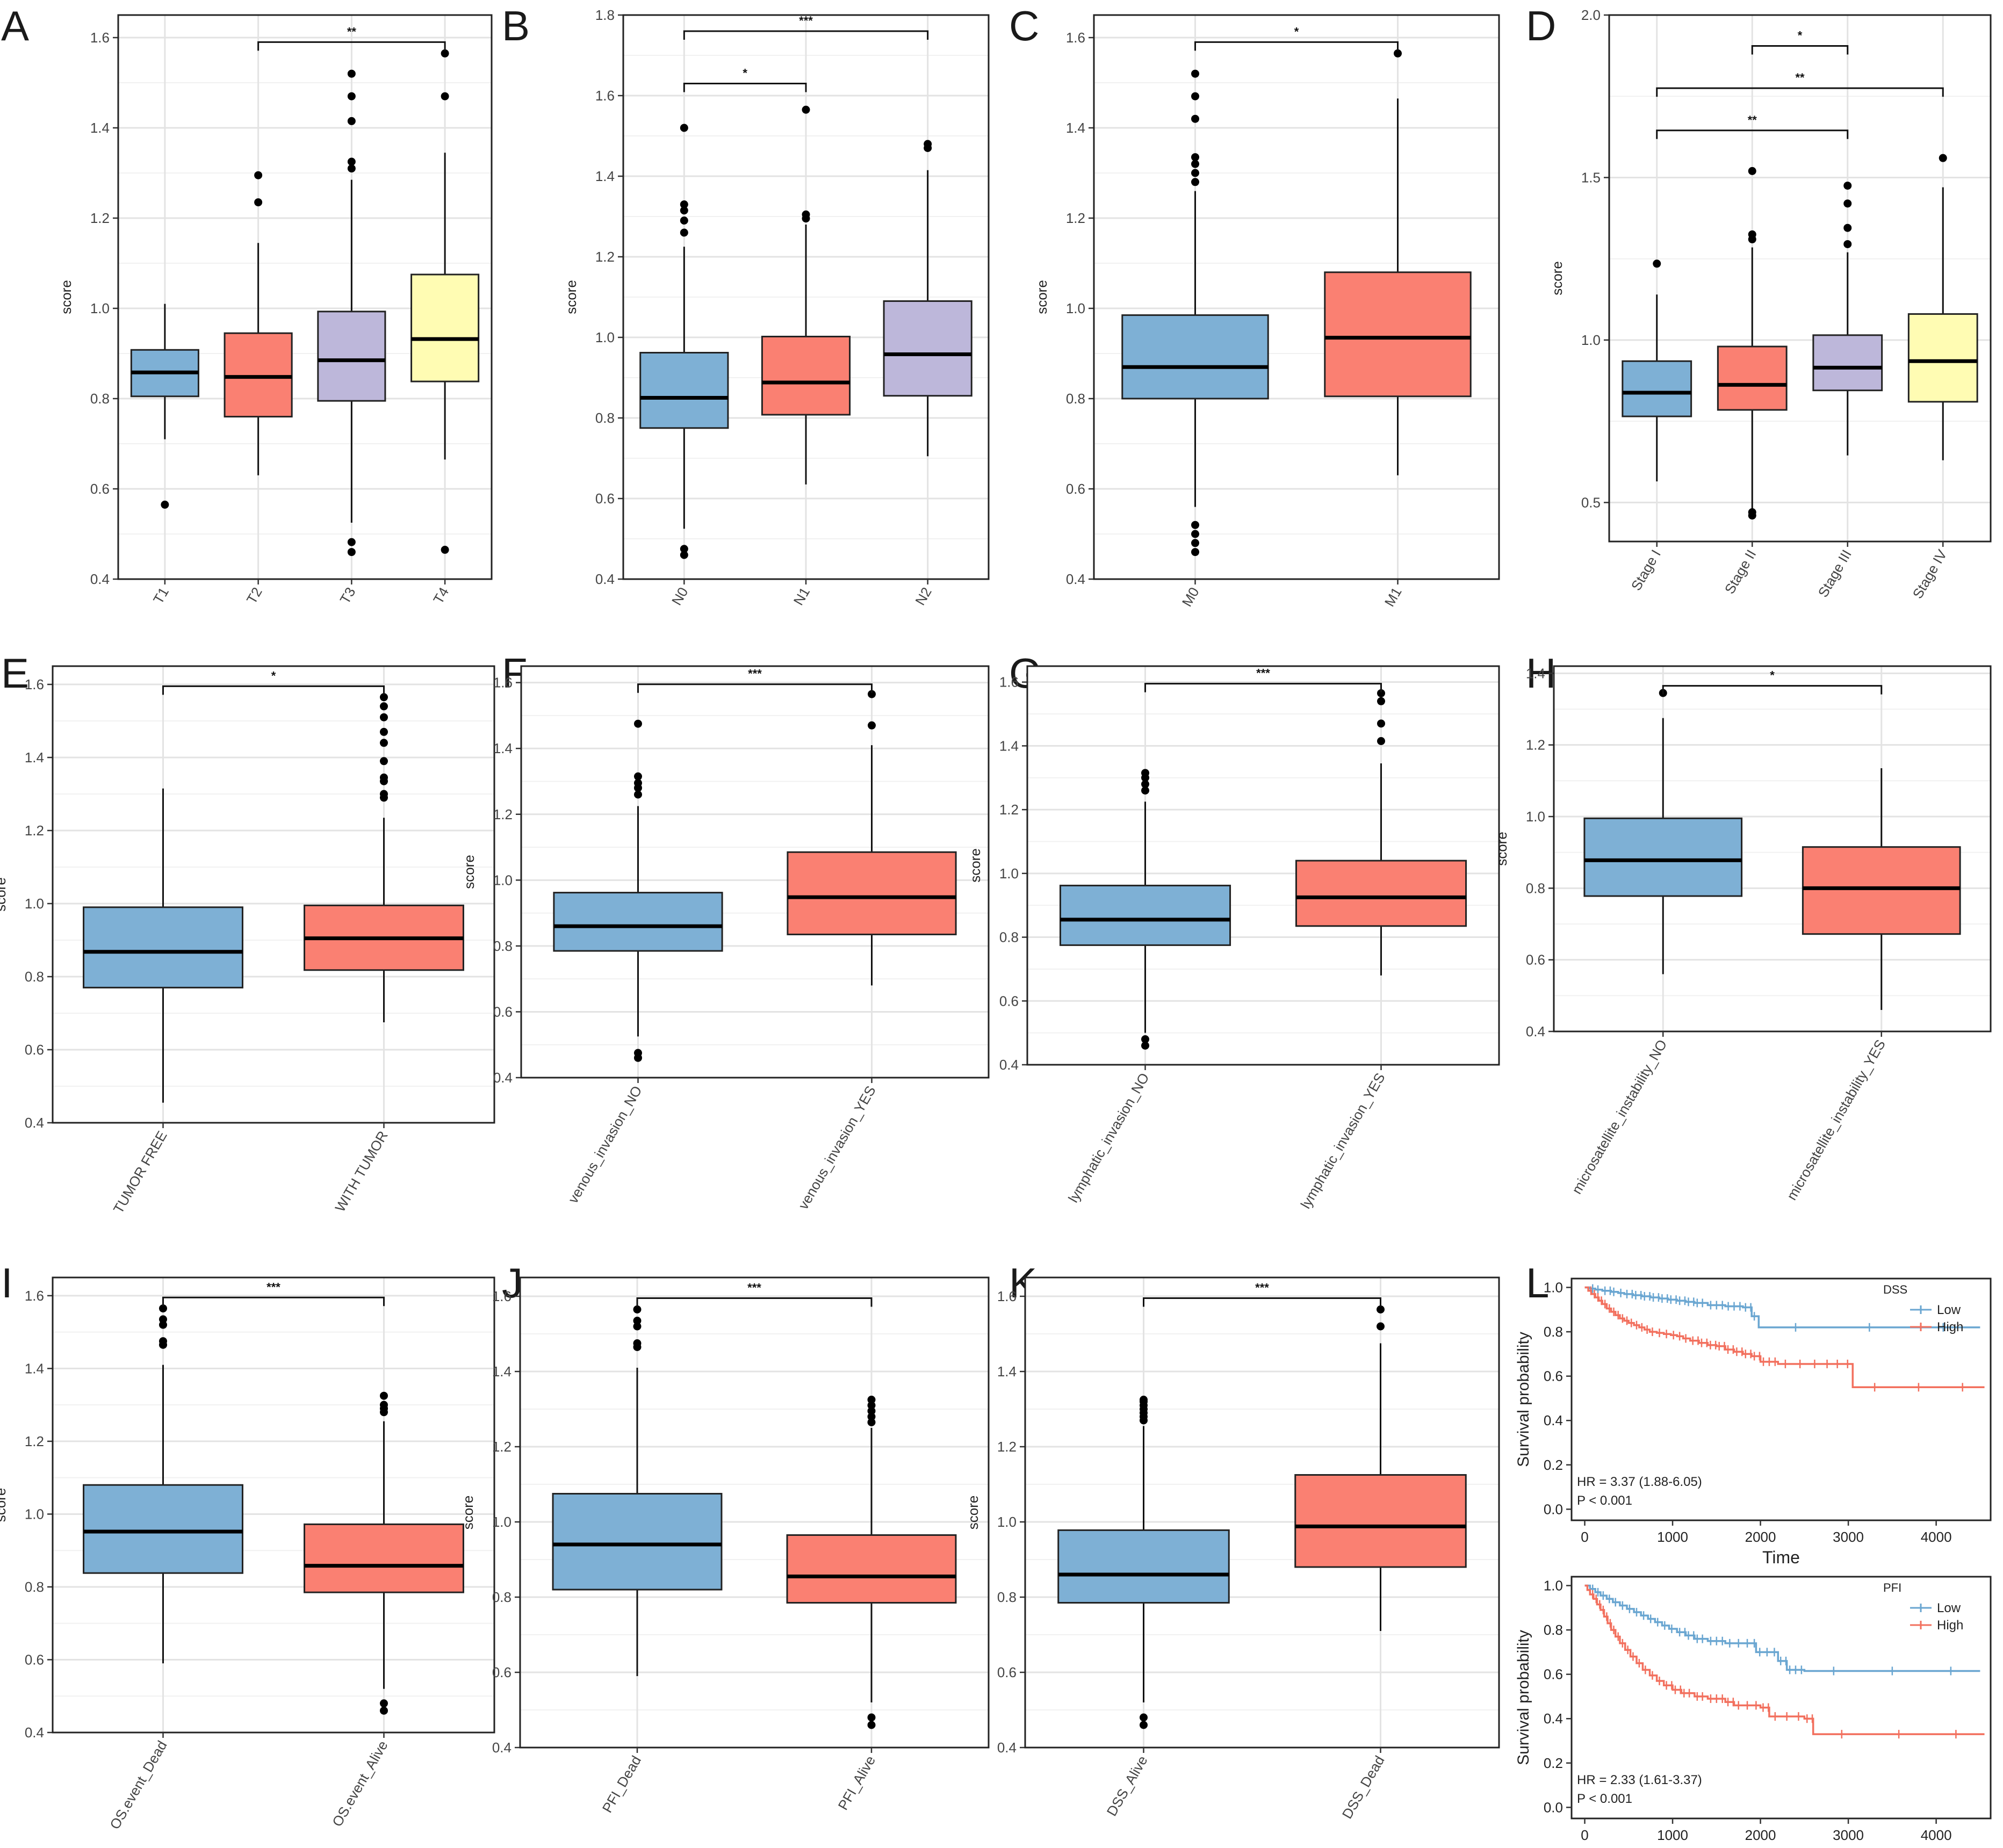 This screenshot has height=1848, width=2003. What do you see at coordinates (352, 32) in the screenshot?
I see `significance-label: **` at bounding box center [352, 32].